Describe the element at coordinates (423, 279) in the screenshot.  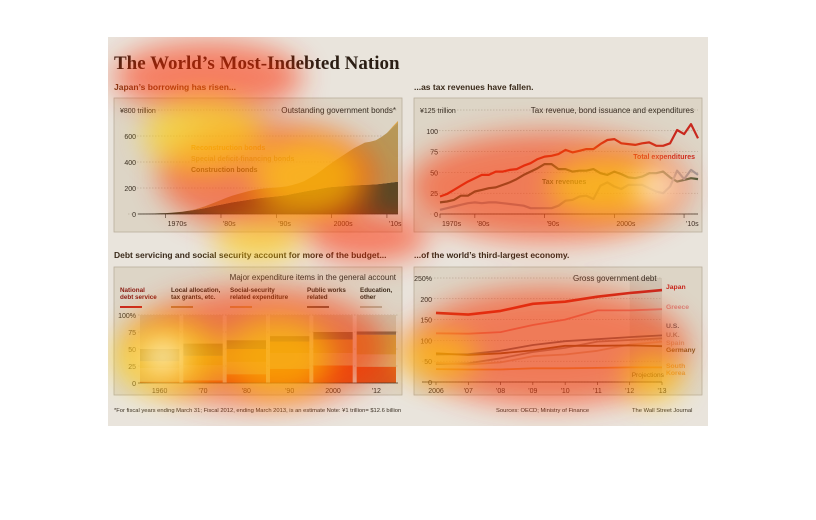
I see `y-tick-label: 250%` at that location.